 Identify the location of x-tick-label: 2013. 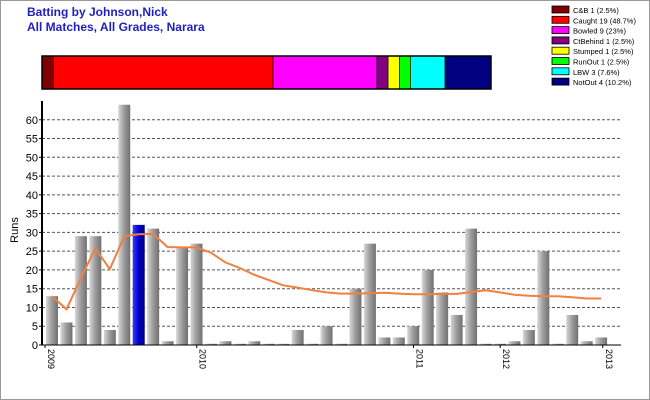
(609, 359).